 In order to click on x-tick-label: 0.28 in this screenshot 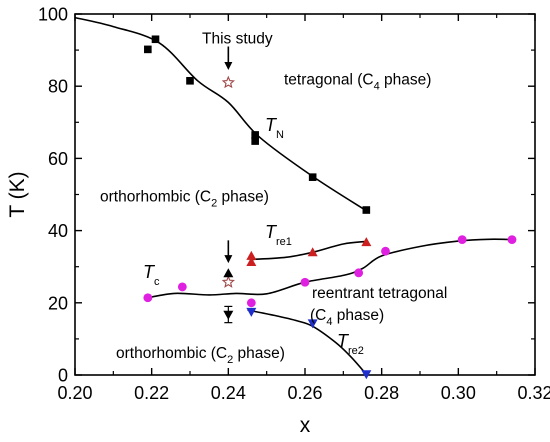, I will do `click(381, 393)`.